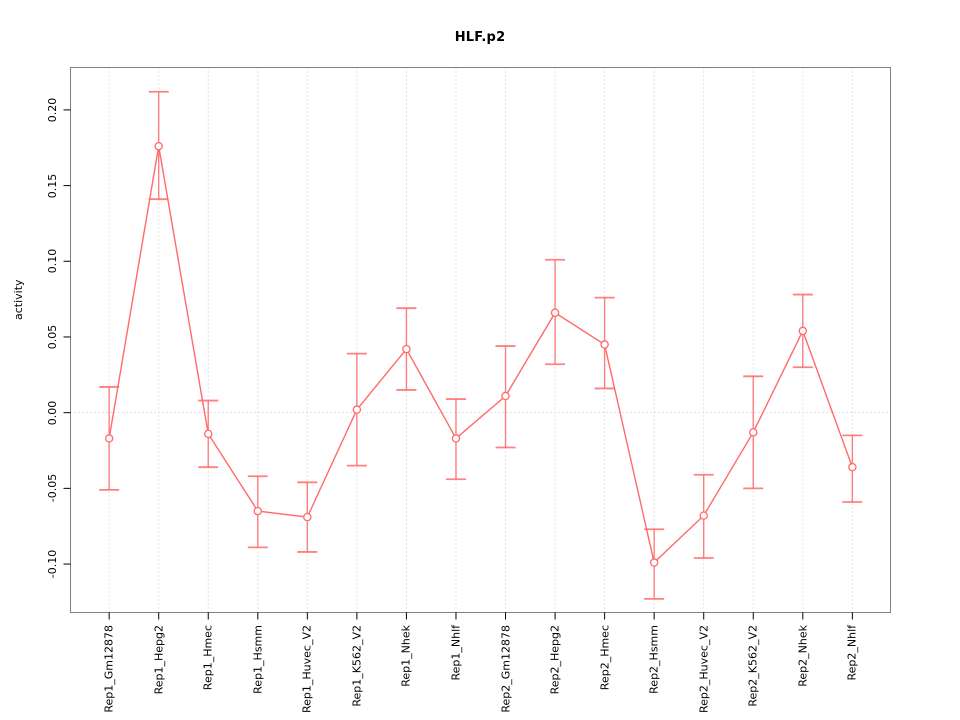 This screenshot has width=960, height=720. Describe the element at coordinates (654, 659) in the screenshot. I see `x-tick-label: Rep2_Hsmm` at that location.